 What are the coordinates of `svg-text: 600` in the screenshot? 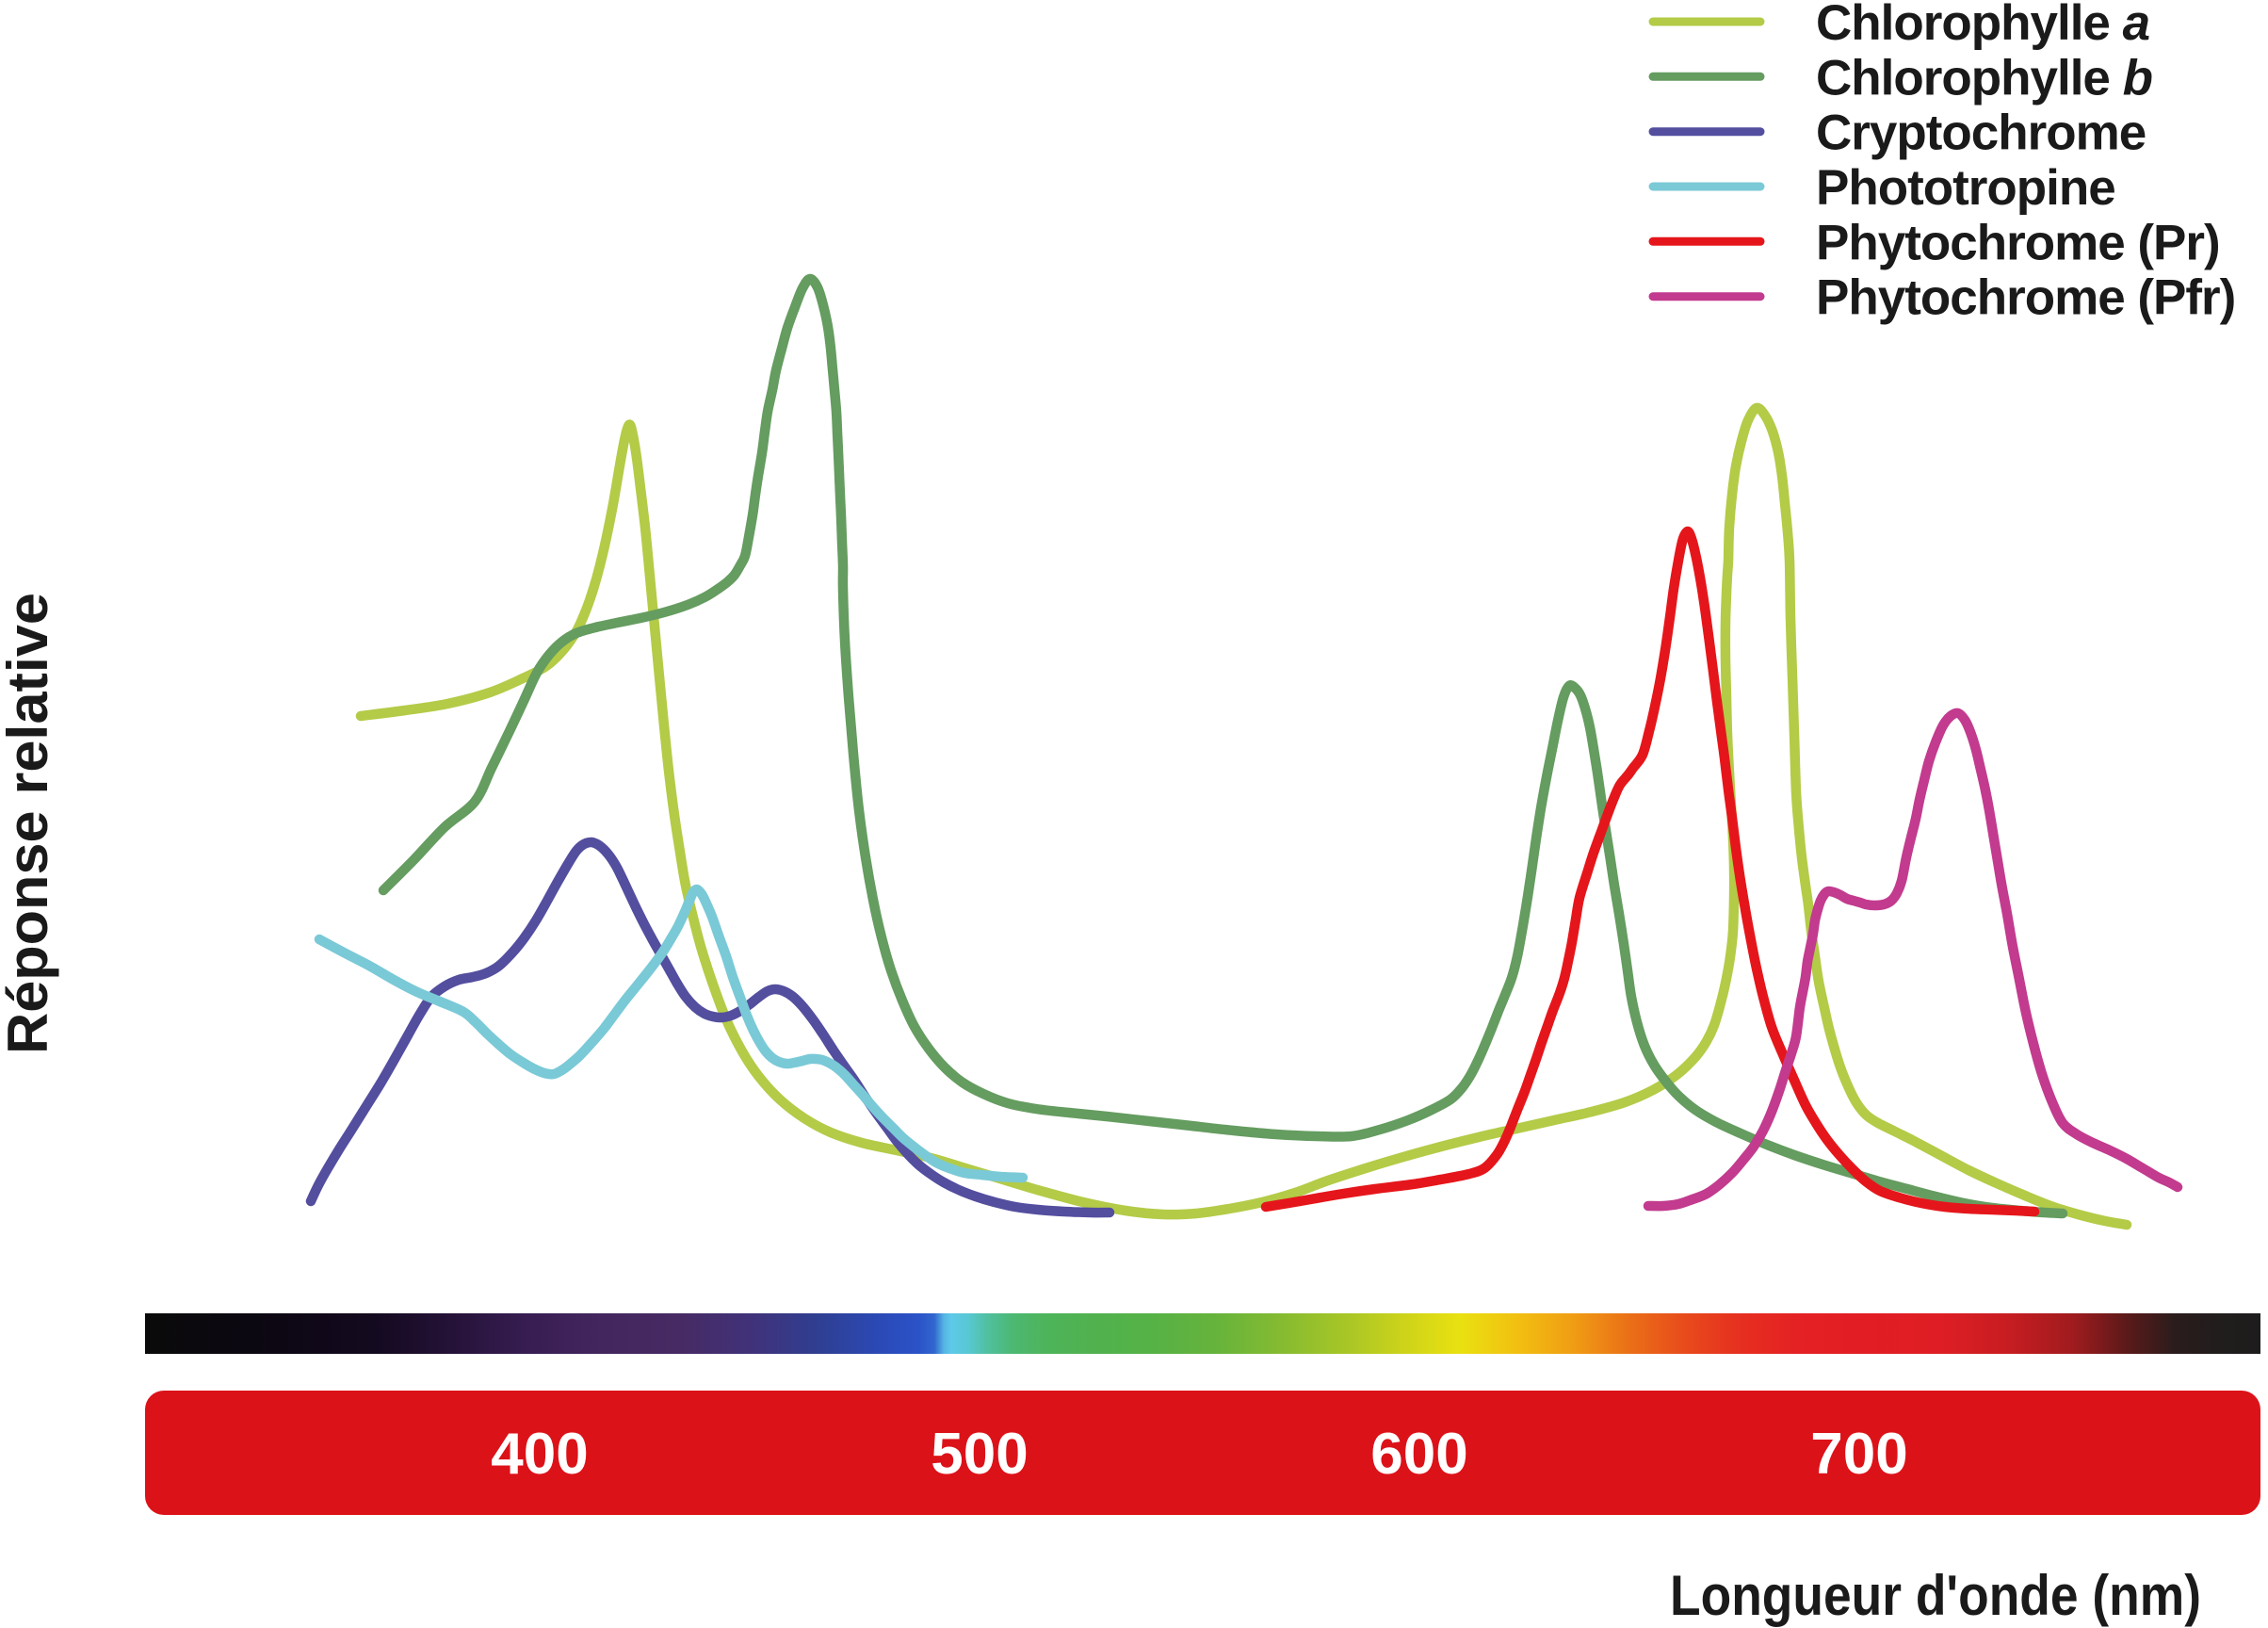 It's located at (1419, 1454).